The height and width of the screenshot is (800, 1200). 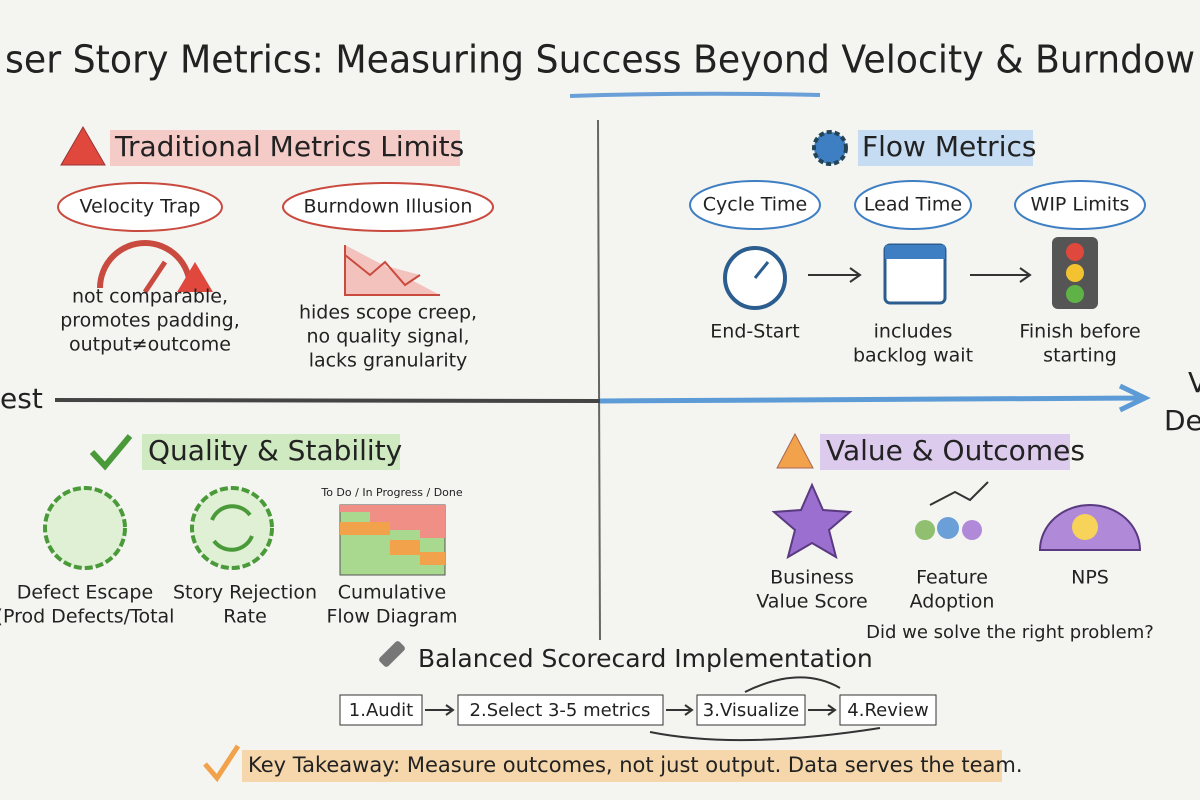 I want to click on caption: Flow Diagram, so click(x=392, y=617).